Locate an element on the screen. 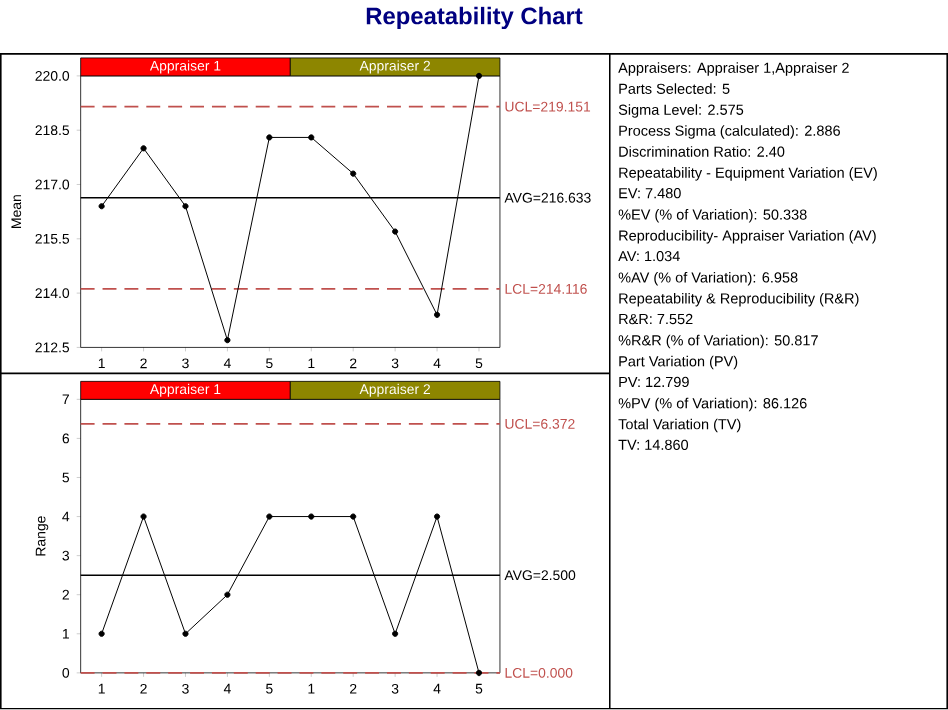 Image resolution: width=948 pixels, height=710 pixels. chart-title: Repeatability Chart is located at coordinates (474, 18).